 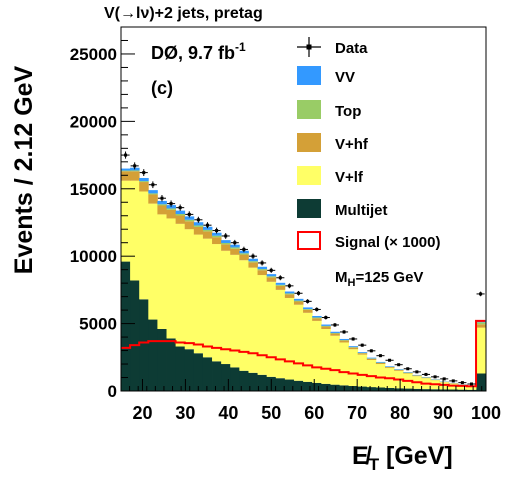 What do you see at coordinates (24, 169) in the screenshot?
I see `y-axis-label: Events / 2.12 GeV` at bounding box center [24, 169].